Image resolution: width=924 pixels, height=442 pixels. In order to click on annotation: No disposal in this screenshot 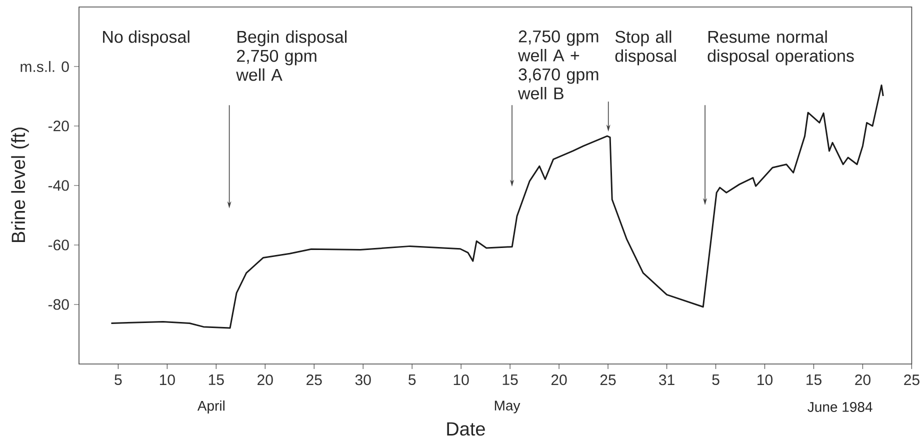, I will do `click(146, 38)`.